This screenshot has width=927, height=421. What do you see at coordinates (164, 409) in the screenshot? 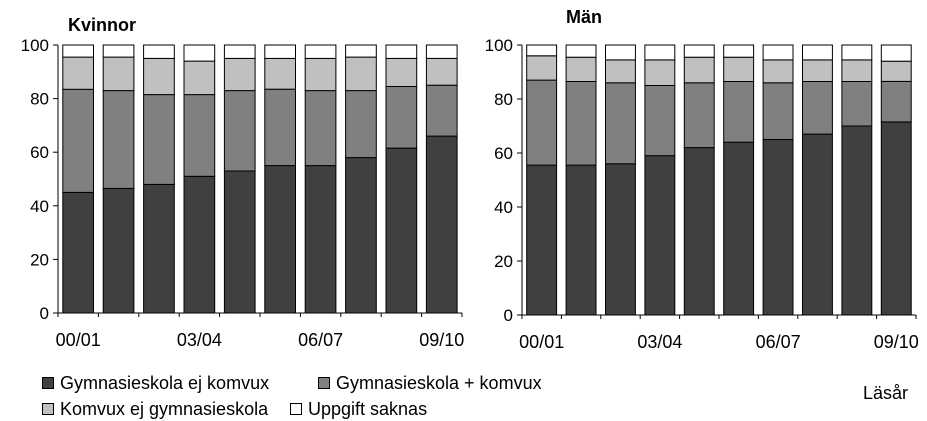
I see `legend-label: Komvux ej gymnasieskola` at bounding box center [164, 409].